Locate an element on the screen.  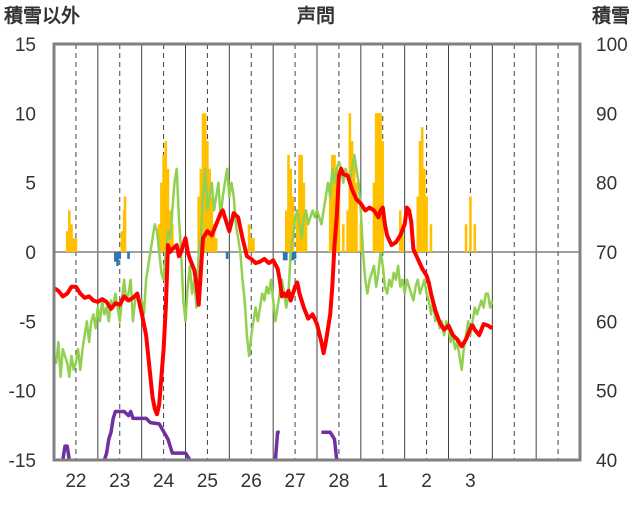
x-tick: 26 is located at coordinates (251, 481).